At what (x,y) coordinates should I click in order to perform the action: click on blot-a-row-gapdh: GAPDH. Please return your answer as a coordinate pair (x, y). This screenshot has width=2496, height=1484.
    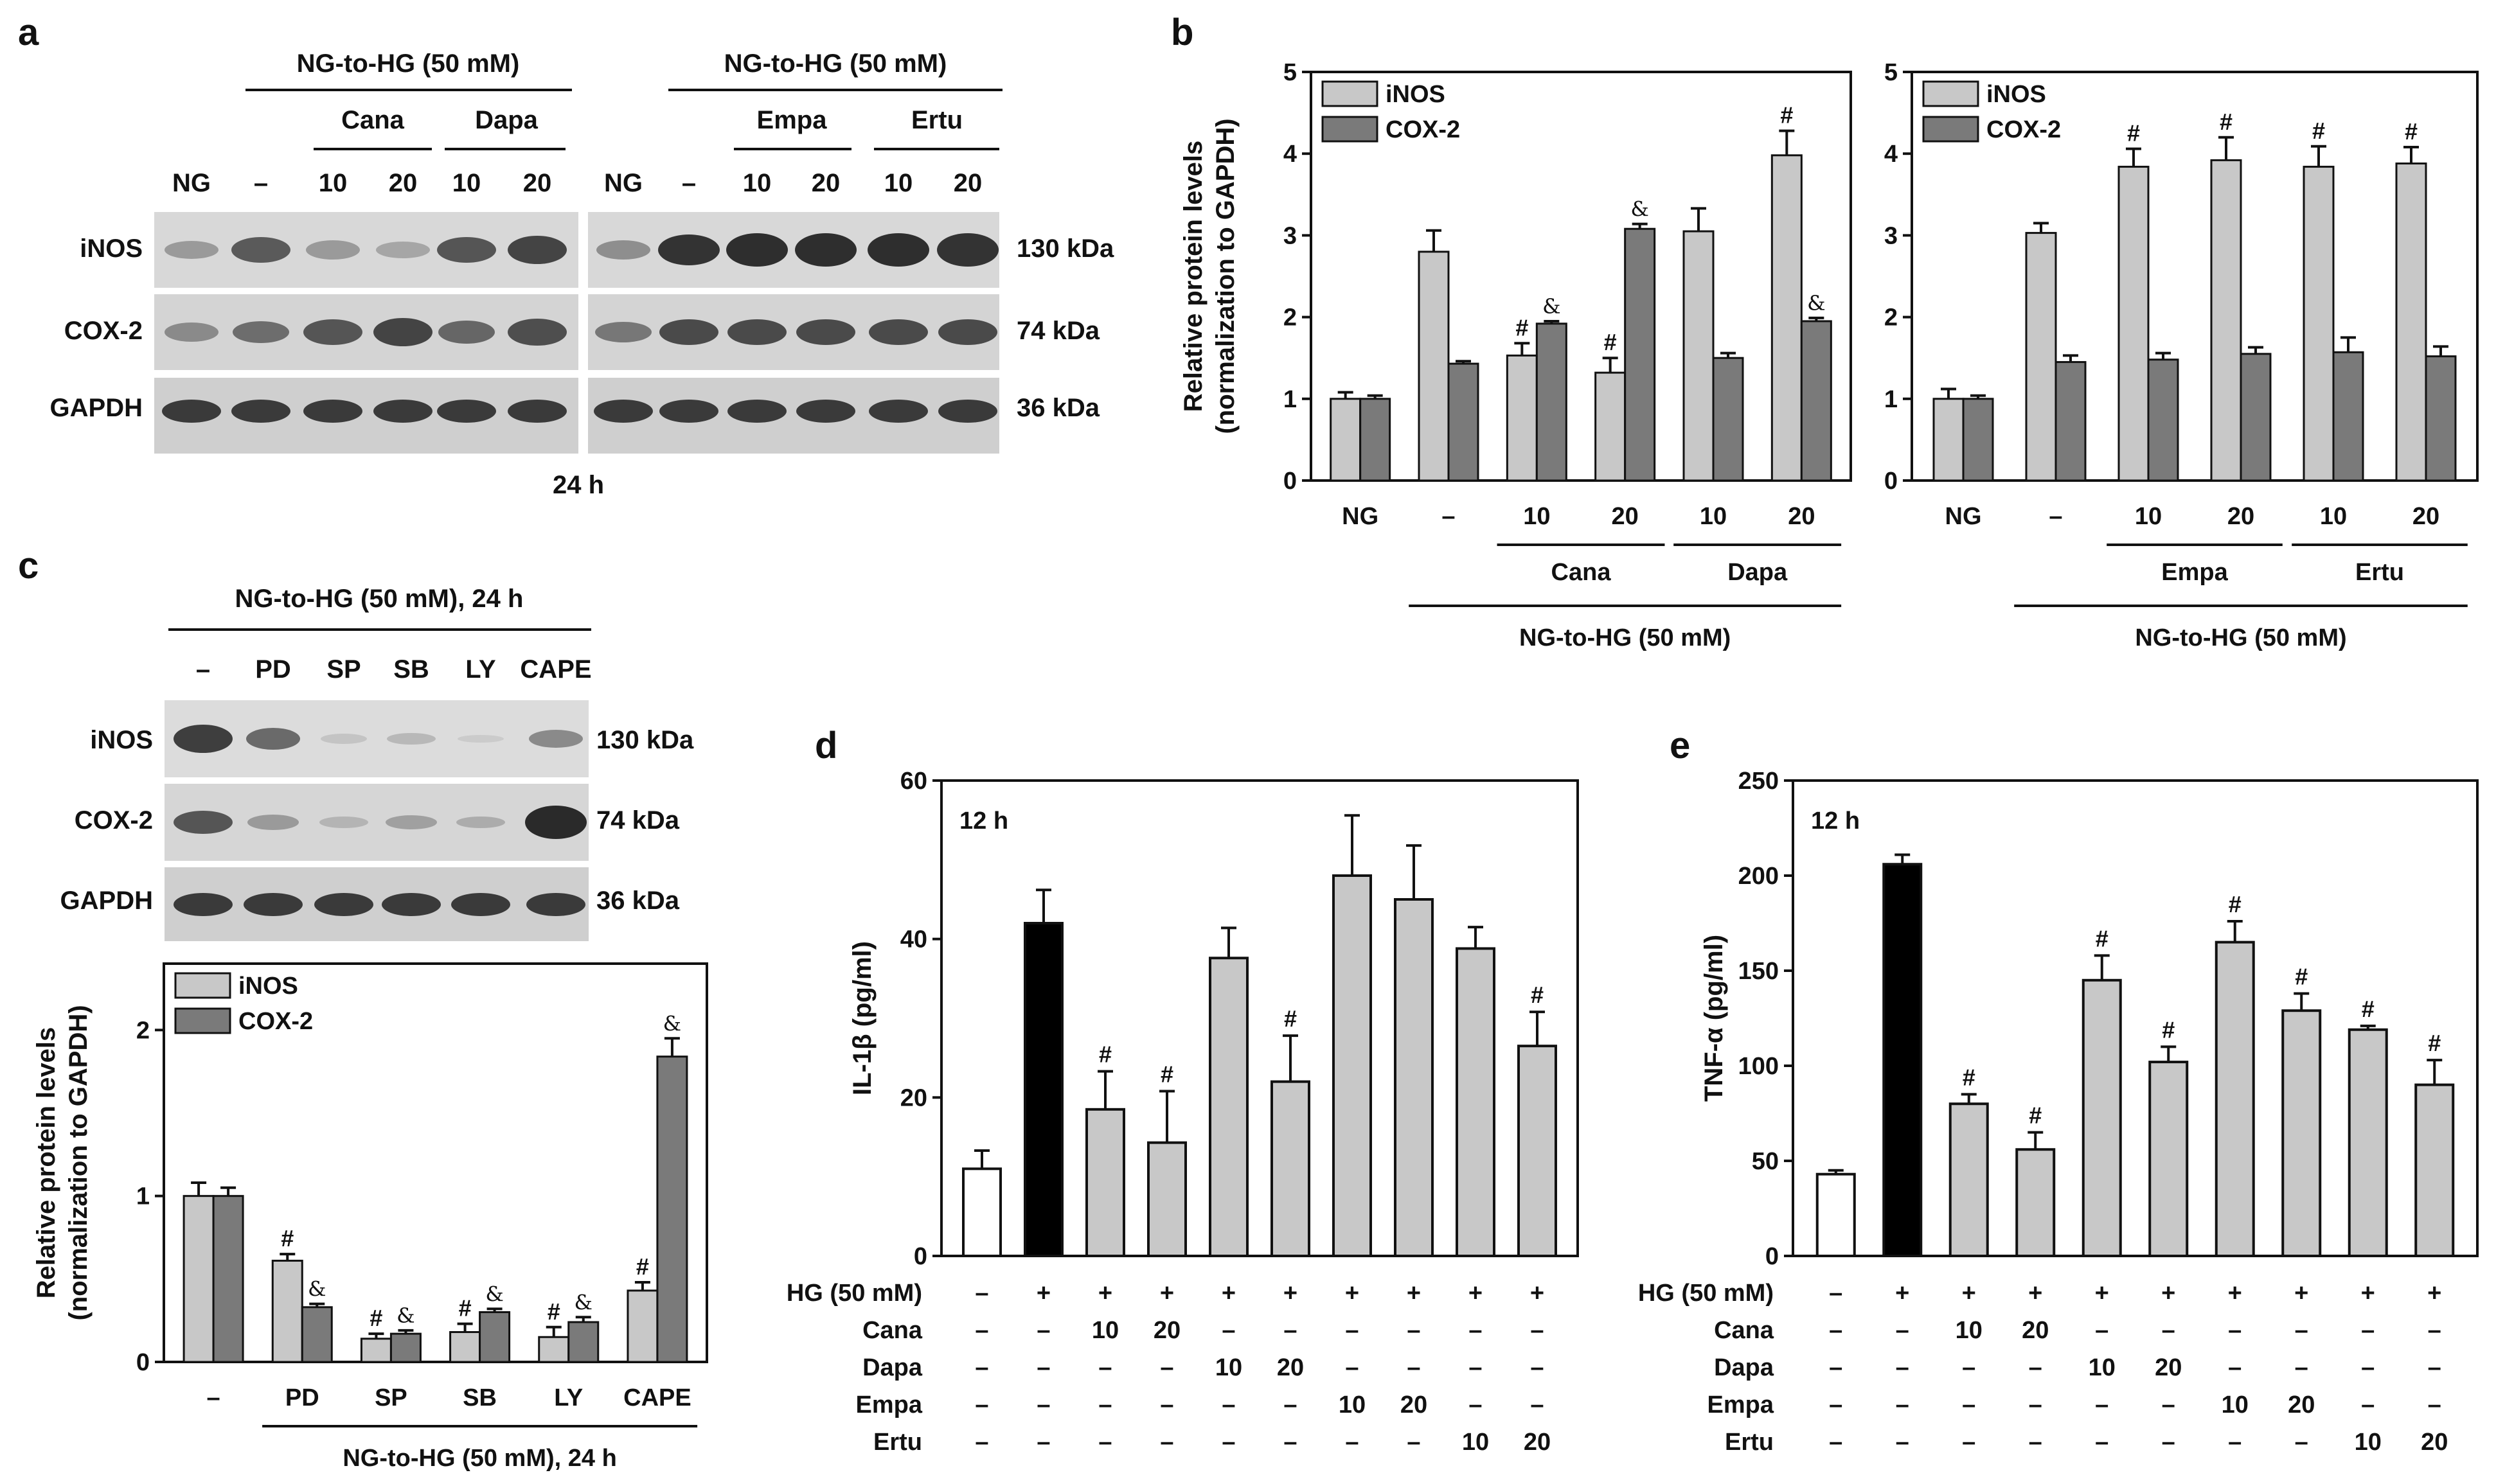
    Looking at the image, I should click on (96, 408).